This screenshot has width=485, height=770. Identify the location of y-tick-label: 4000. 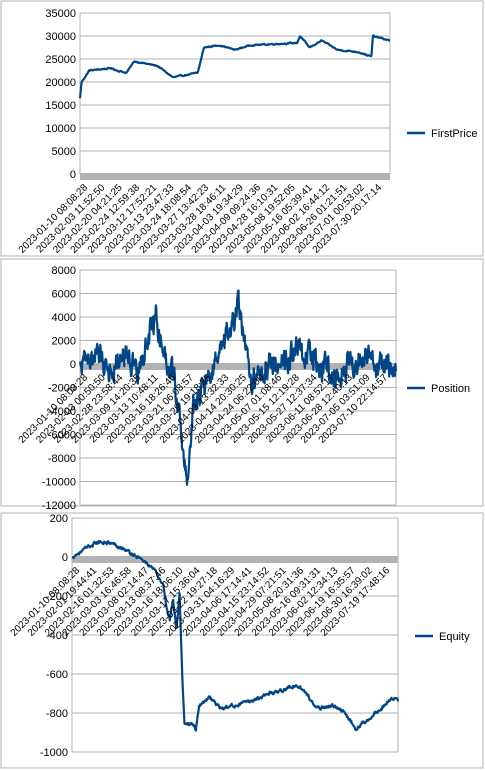
(64, 318).